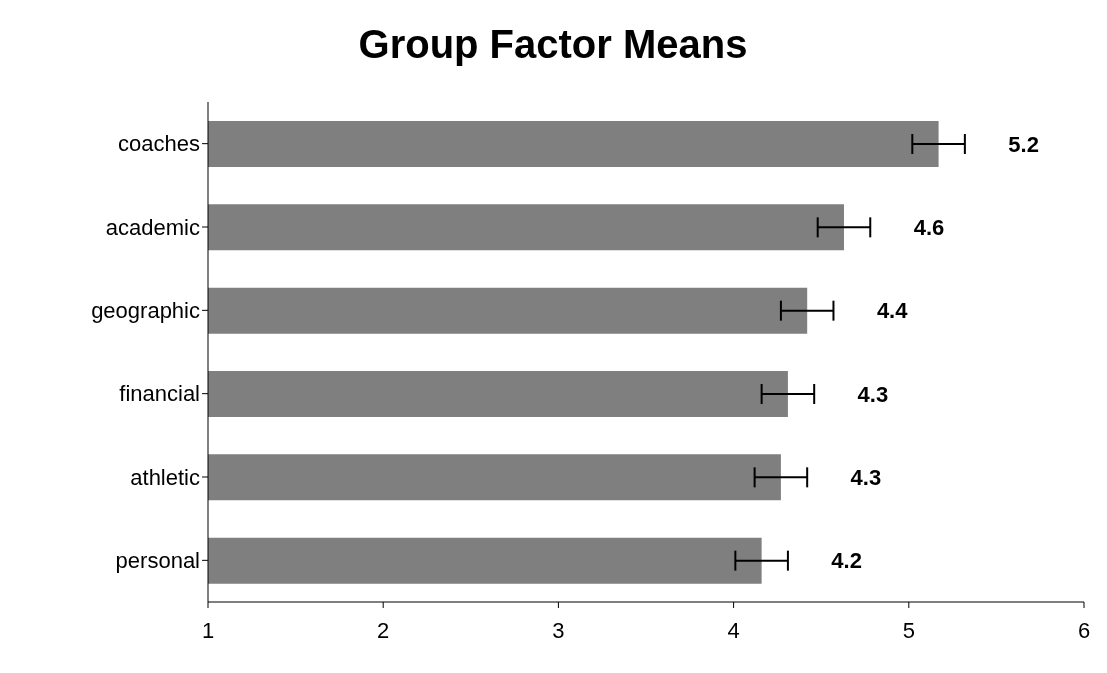 This screenshot has height=673, width=1107. What do you see at coordinates (208, 630) in the screenshot?
I see `x-tick-label: 1` at bounding box center [208, 630].